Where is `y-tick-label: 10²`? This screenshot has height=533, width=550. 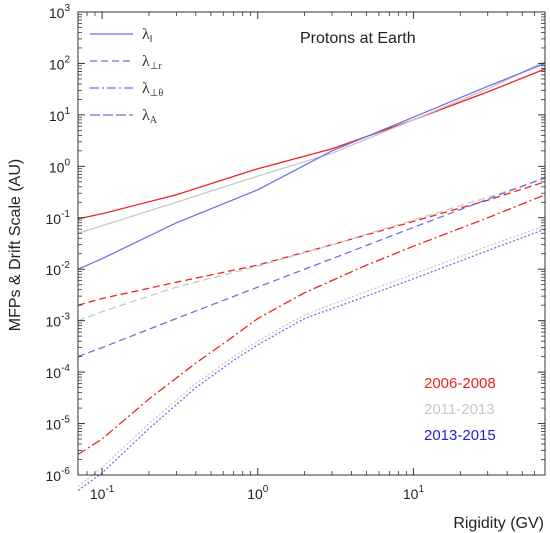 y-tick-label: 10² is located at coordinates (60, 63).